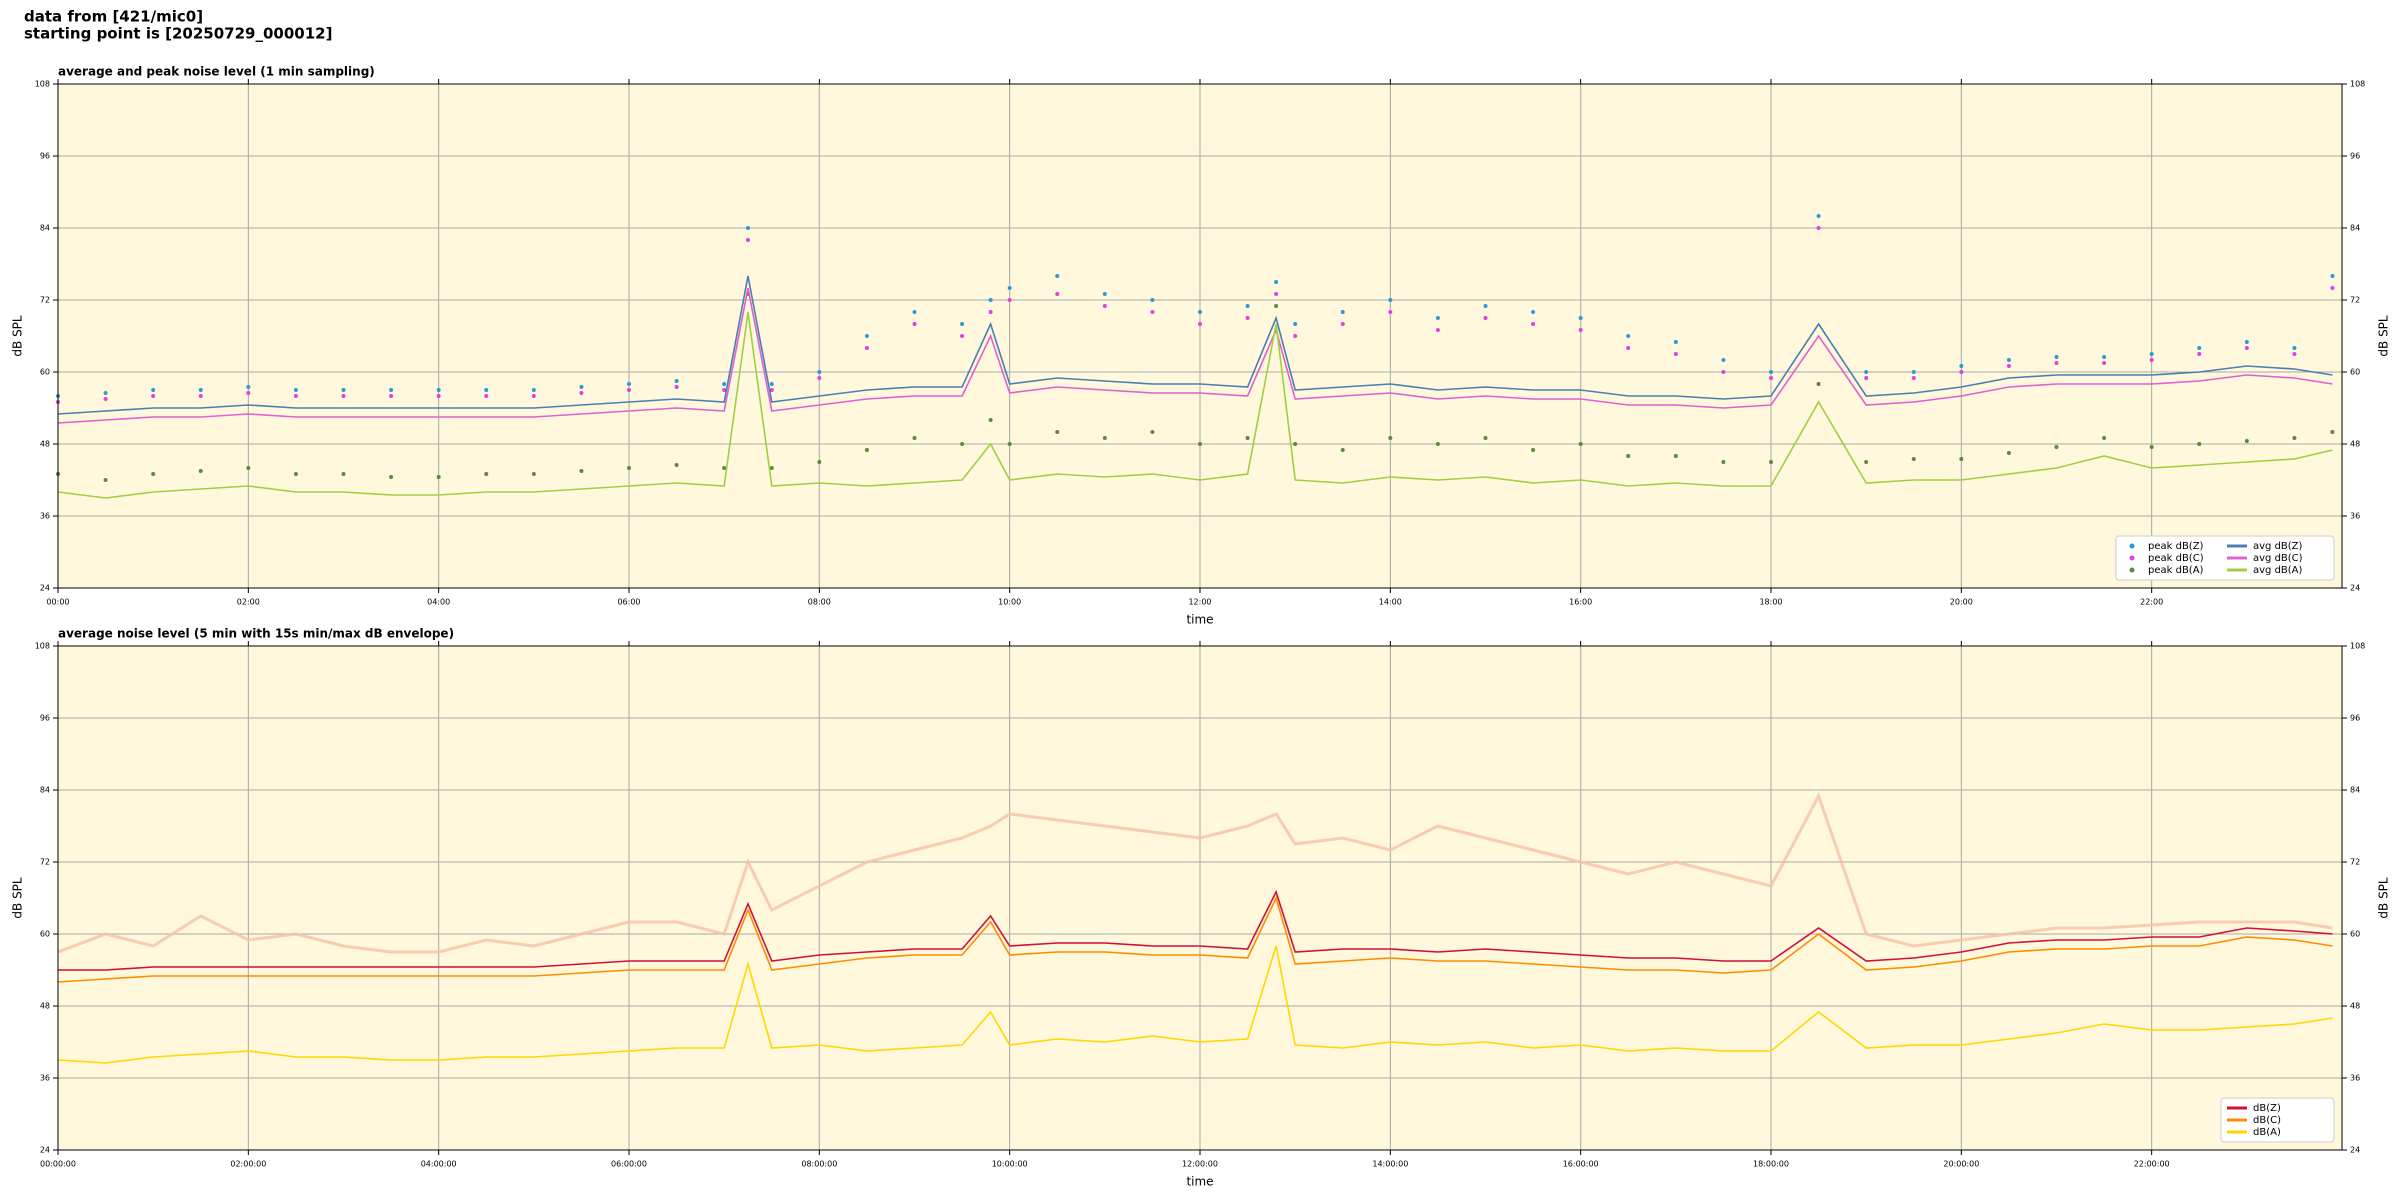 The width and height of the screenshot is (2400, 1200). What do you see at coordinates (2151, 602) in the screenshot?
I see `x-tick-label: 22:00` at bounding box center [2151, 602].